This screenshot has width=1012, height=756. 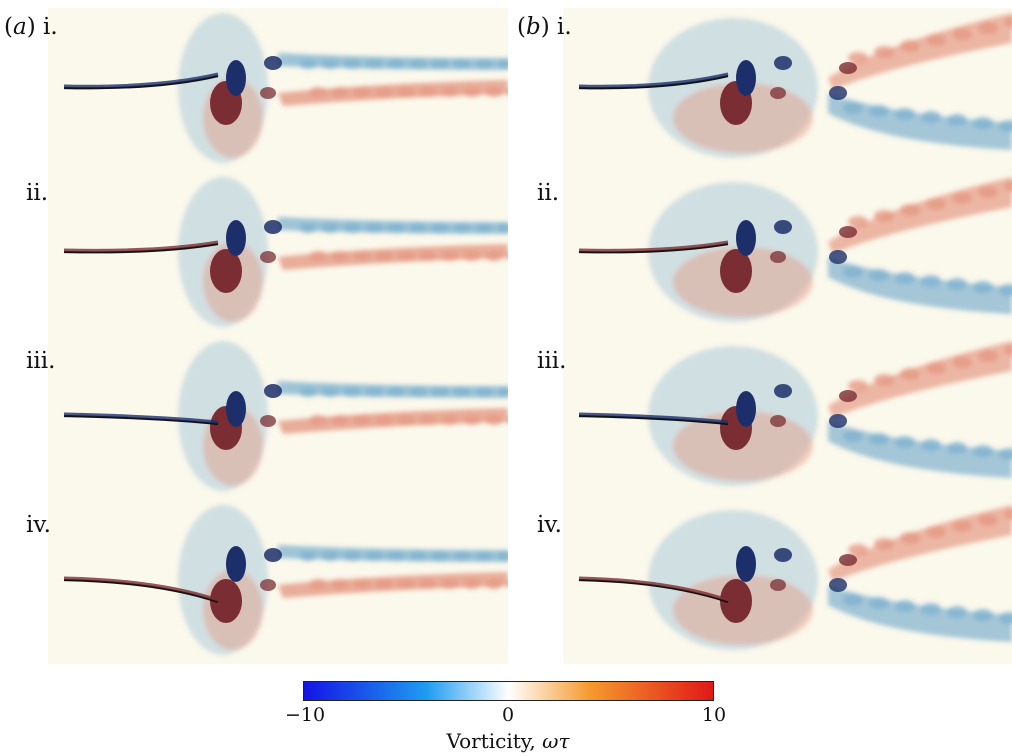 I want to click on colorbar-tick-min: −10, so click(x=305, y=715).